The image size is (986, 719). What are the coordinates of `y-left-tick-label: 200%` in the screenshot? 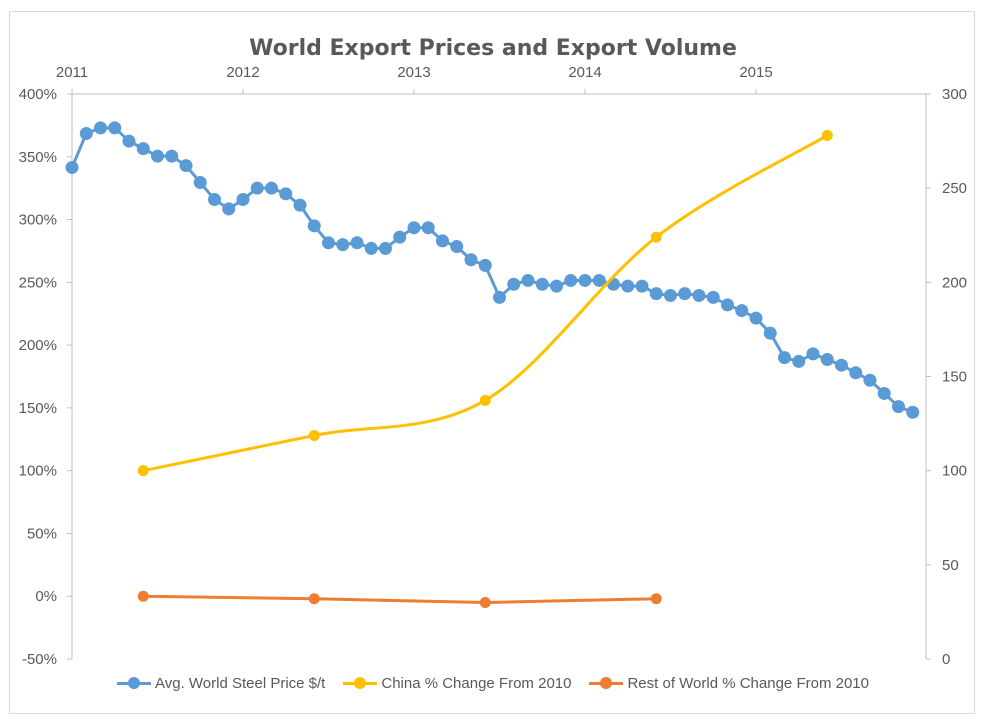 It's located at (38, 345).